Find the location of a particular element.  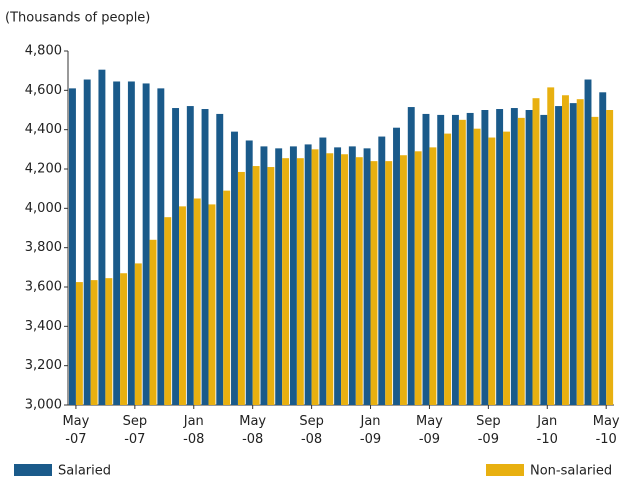

x-tick-label: May -07 is located at coordinates (75, 430).